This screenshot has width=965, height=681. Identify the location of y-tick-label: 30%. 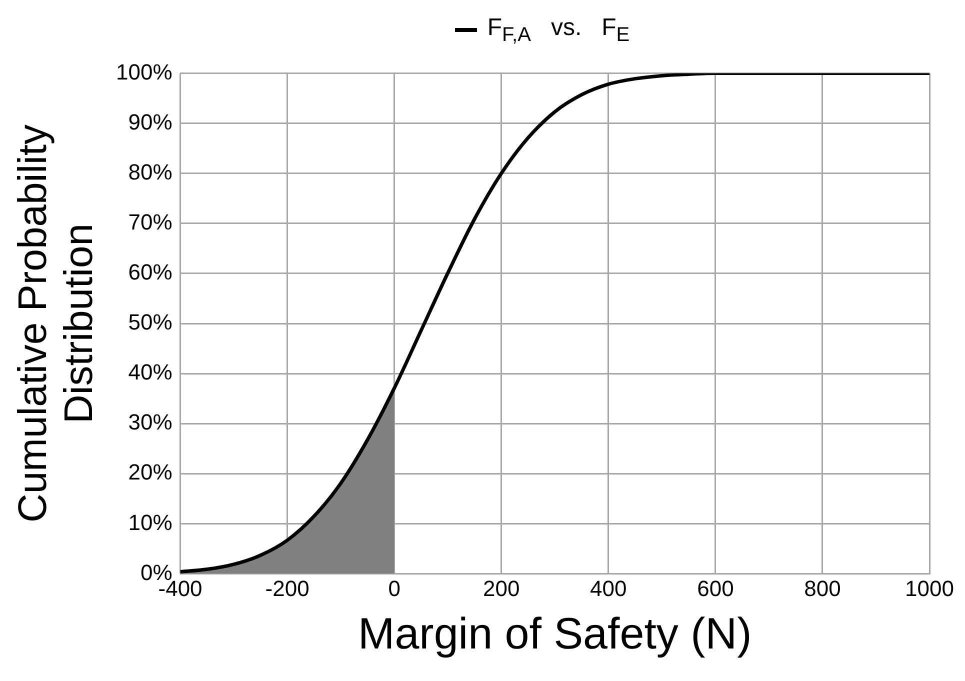
(150, 422).